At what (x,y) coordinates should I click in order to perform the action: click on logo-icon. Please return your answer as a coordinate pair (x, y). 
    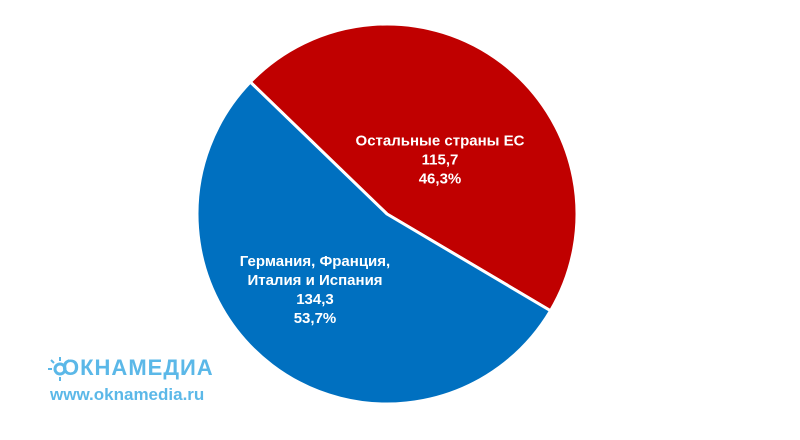
    Looking at the image, I should click on (59, 369).